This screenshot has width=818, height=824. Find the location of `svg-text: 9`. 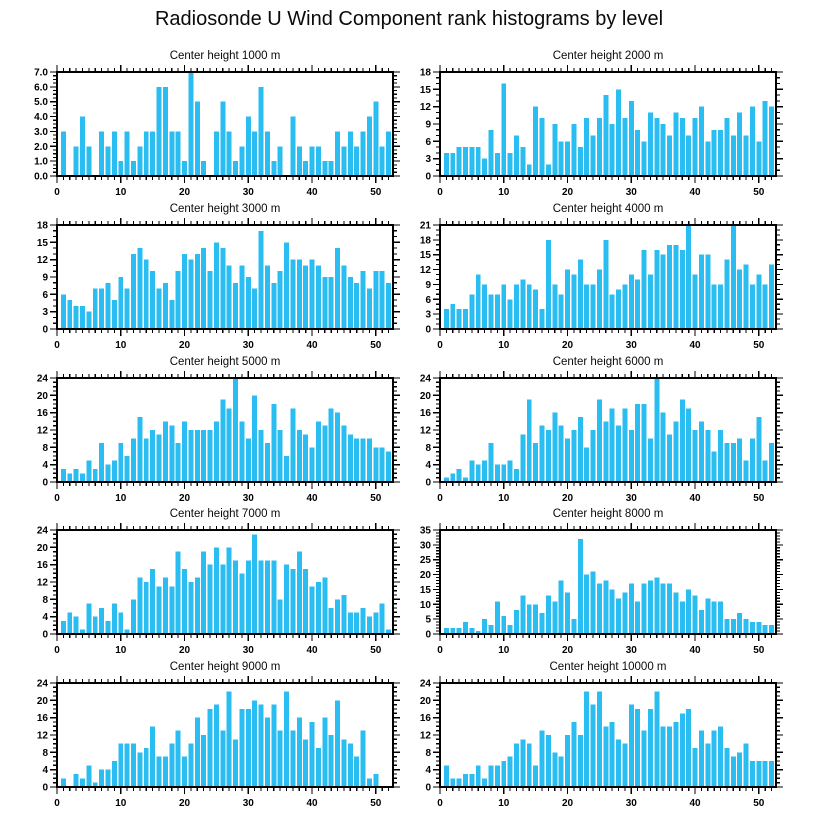

svg-text: 9 is located at coordinates (45, 278).